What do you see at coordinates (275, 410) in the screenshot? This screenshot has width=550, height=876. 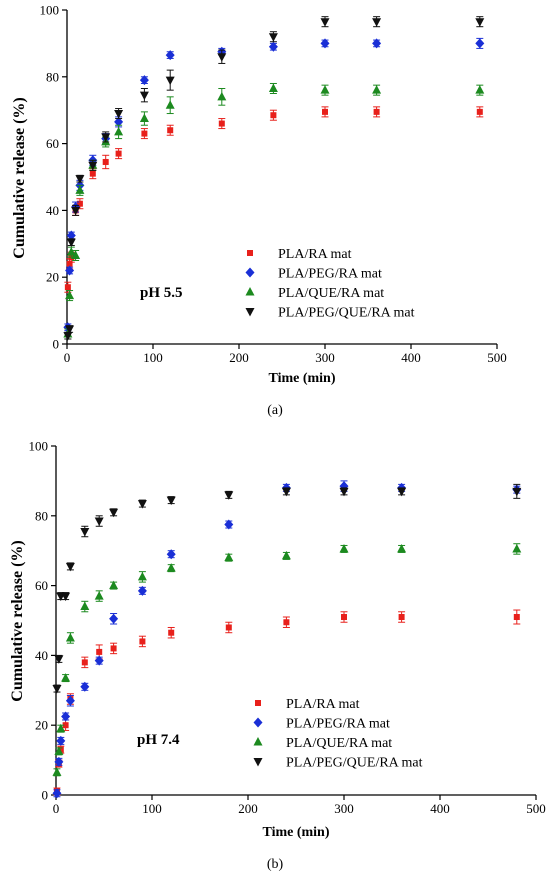 I see `panel-a-label: (a)` at bounding box center [275, 410].